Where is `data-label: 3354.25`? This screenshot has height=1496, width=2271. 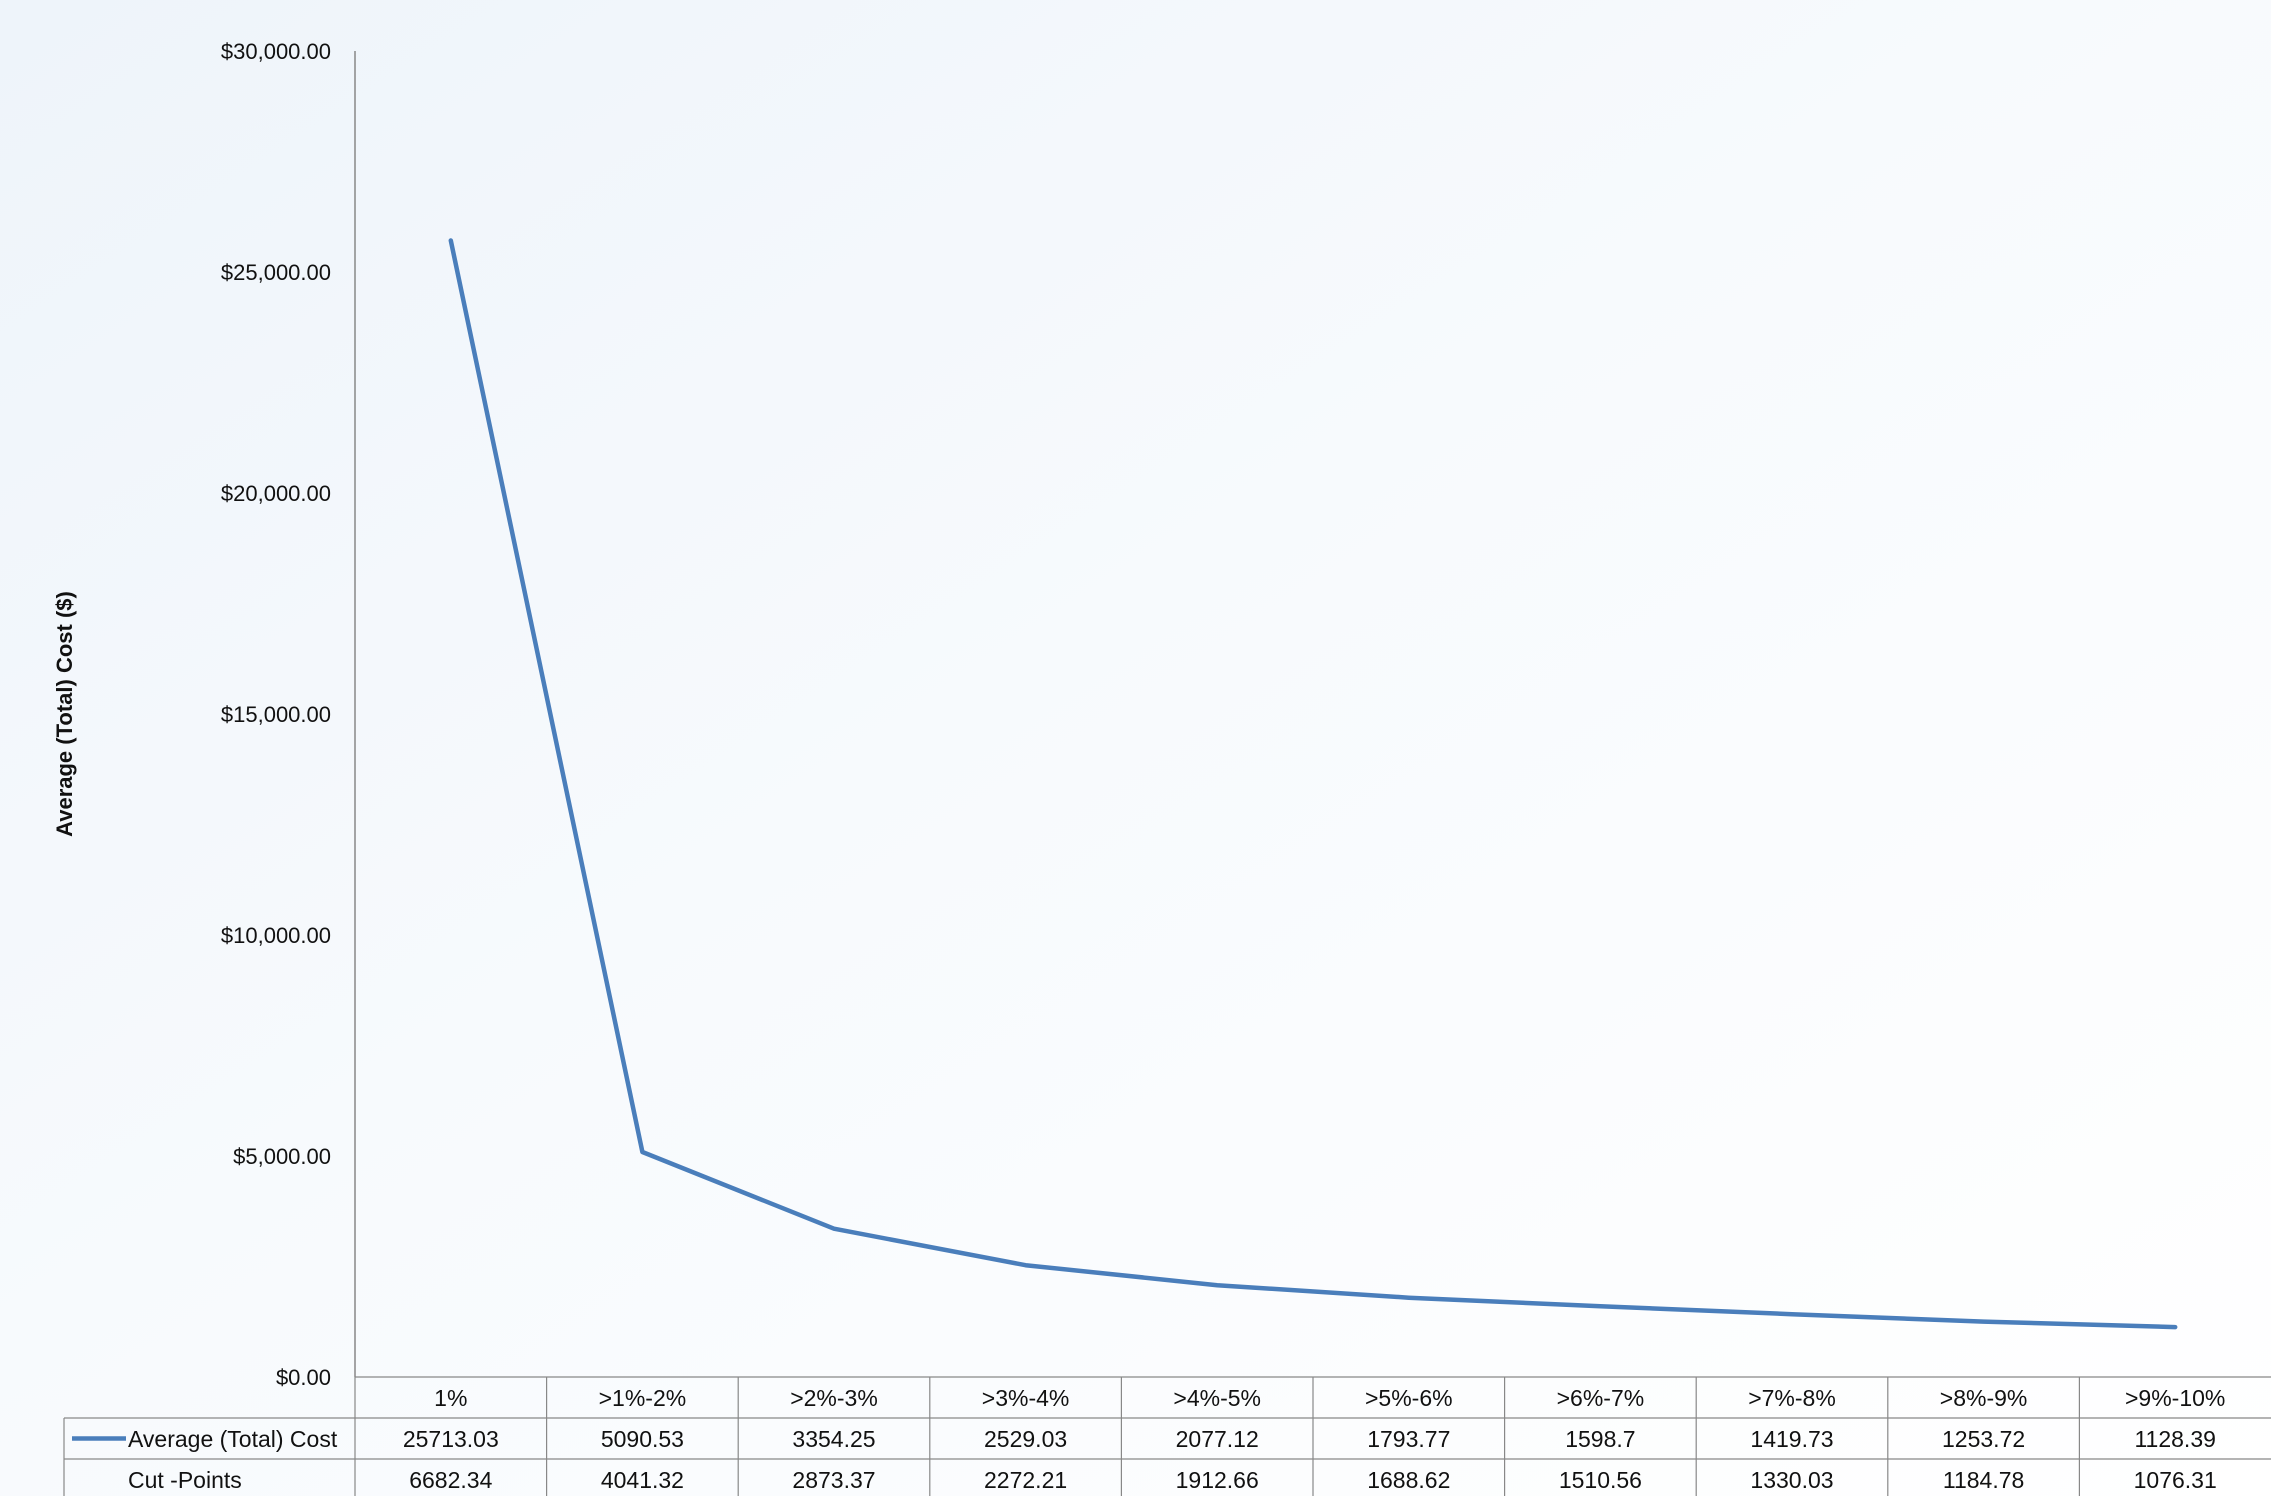 data-label: 3354.25 is located at coordinates (833, 1439).